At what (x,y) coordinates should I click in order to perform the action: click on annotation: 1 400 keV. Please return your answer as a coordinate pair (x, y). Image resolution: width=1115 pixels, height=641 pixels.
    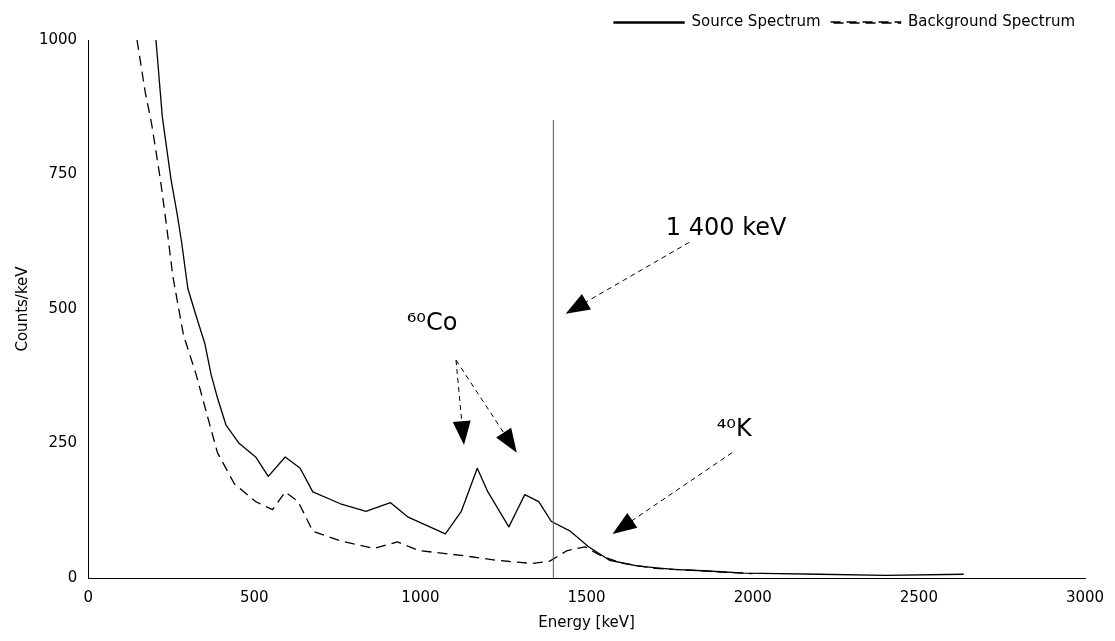
    Looking at the image, I should click on (726, 226).